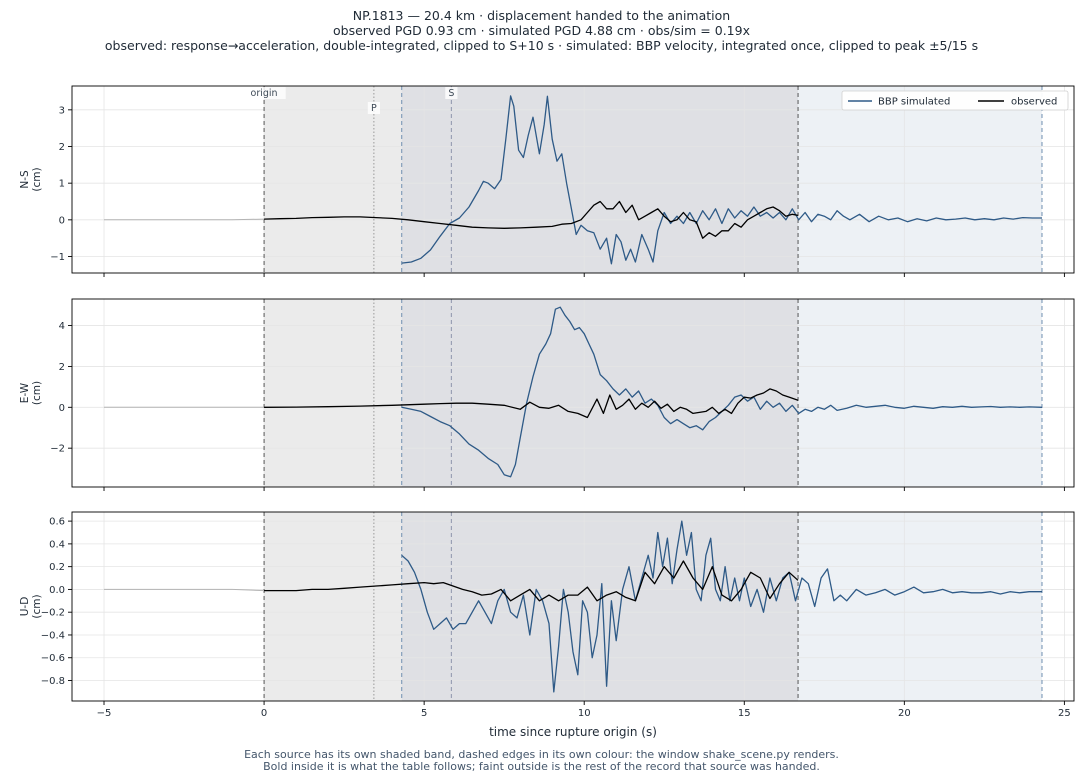 The image size is (1083, 781). I want to click on marker-label-s: S, so click(451, 93).